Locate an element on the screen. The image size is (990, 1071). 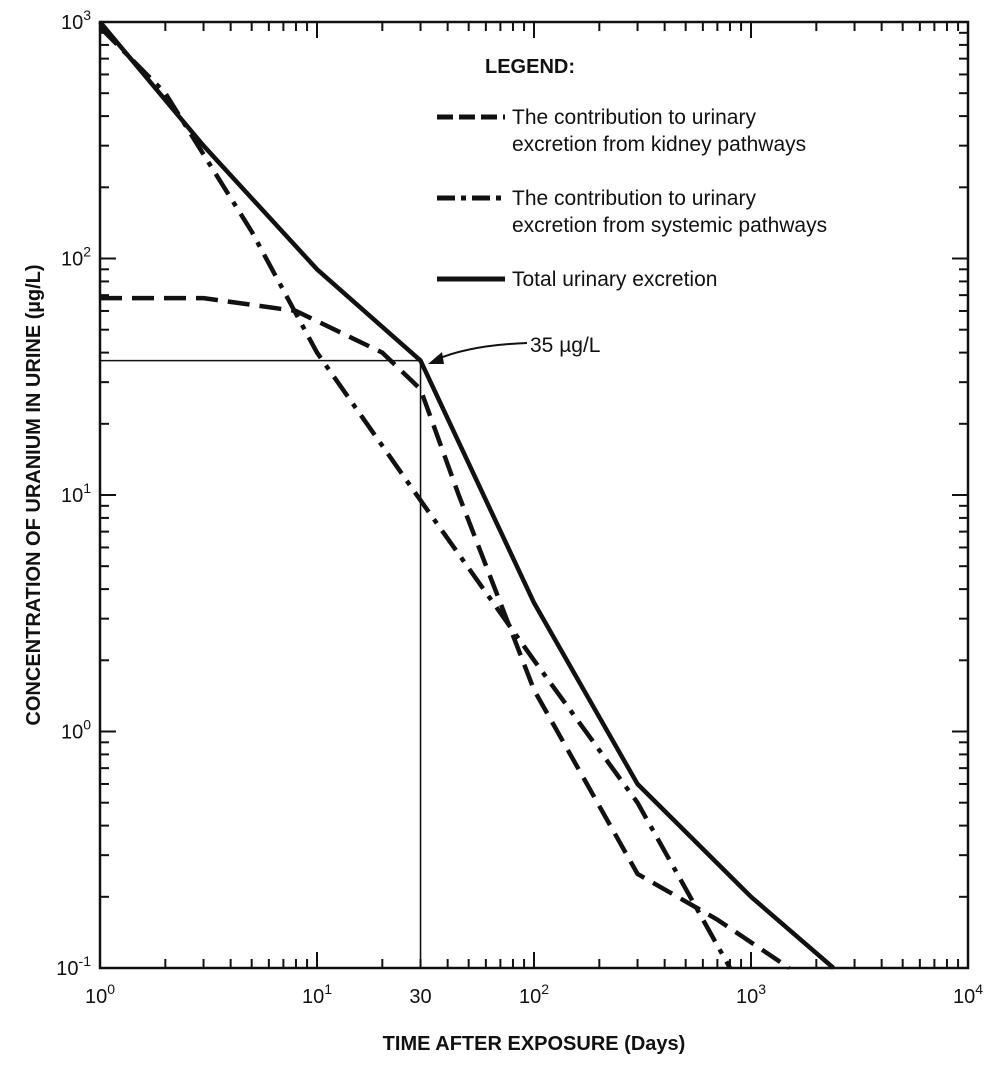
x-tick-label: 10² is located at coordinates (534, 994).